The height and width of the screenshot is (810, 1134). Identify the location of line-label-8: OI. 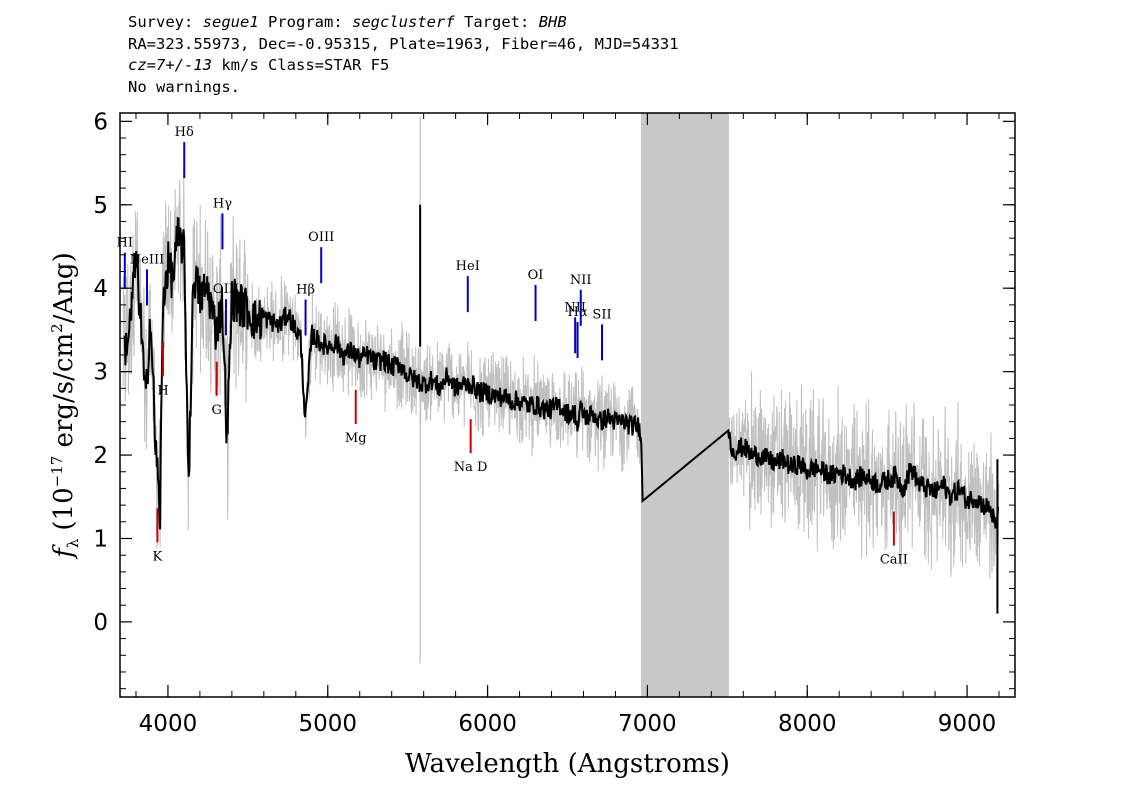
(536, 275).